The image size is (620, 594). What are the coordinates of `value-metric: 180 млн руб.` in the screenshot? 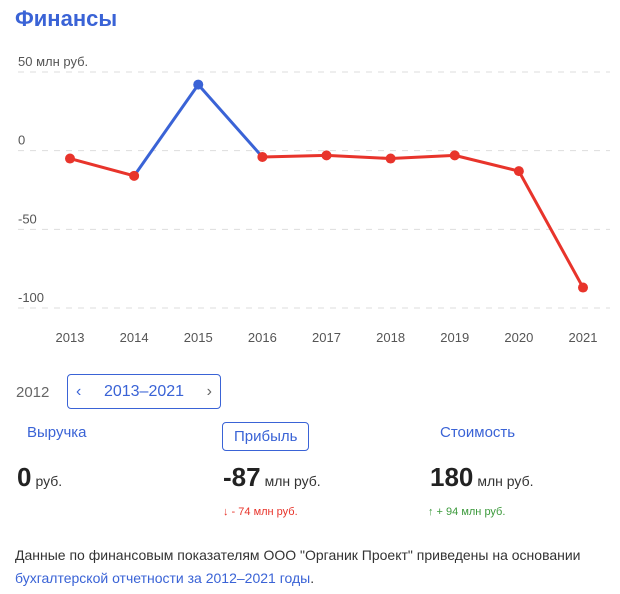 It's located at (482, 477).